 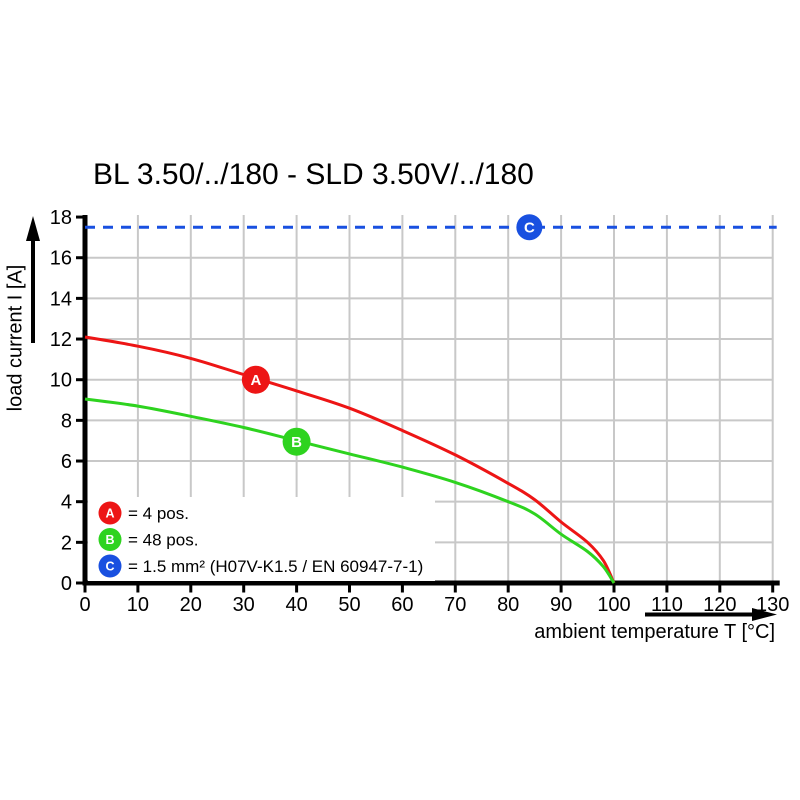 What do you see at coordinates (33, 228) in the screenshot?
I see `y-axis-arrow-icon` at bounding box center [33, 228].